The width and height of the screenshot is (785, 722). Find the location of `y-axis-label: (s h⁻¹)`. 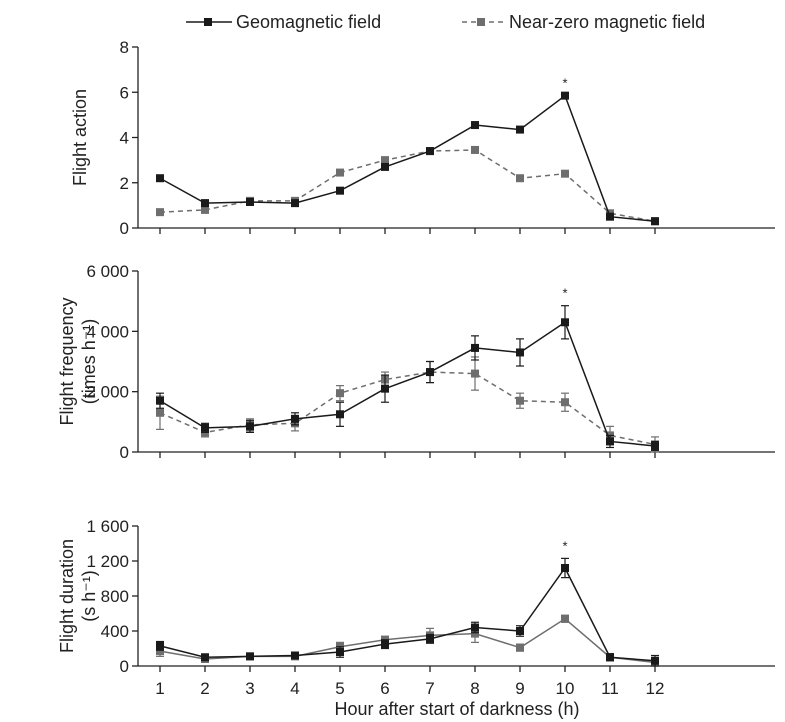

y-axis-label: (s h⁻¹) is located at coordinates (89, 596).